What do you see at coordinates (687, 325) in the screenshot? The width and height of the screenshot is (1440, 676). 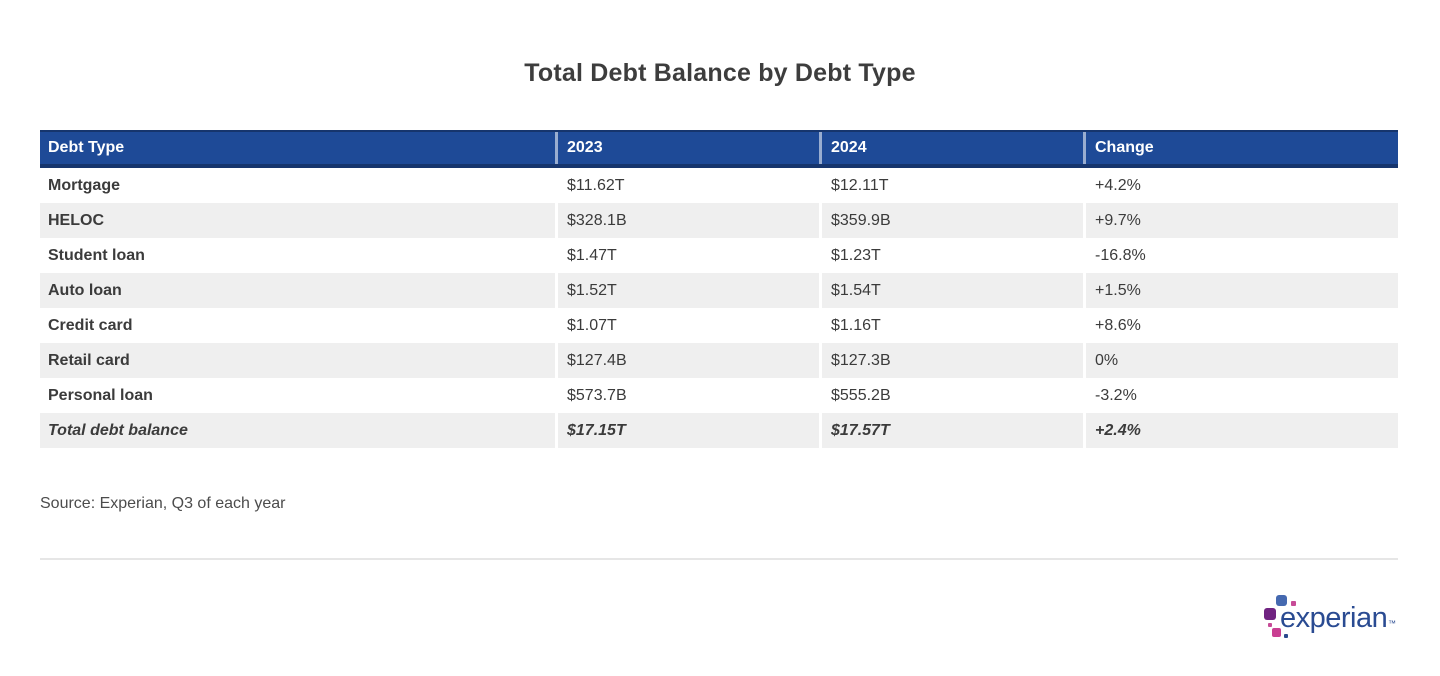 I see `value-2023: $1.07T` at bounding box center [687, 325].